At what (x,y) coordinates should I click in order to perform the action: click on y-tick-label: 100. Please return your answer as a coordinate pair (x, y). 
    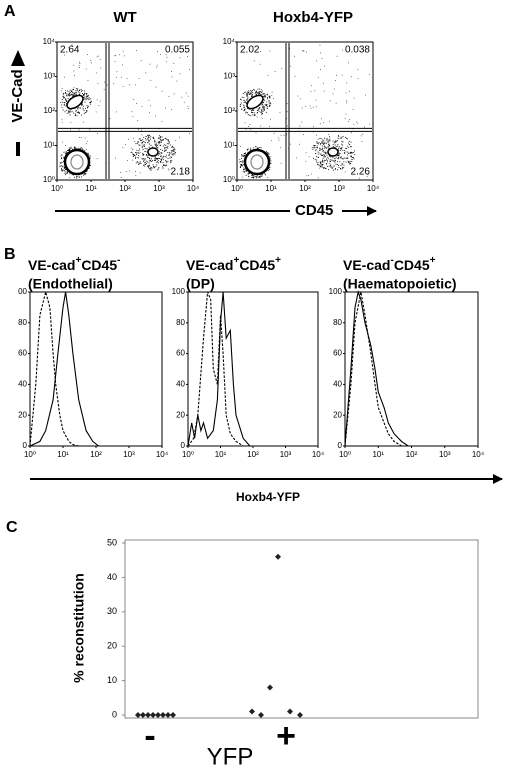
    Looking at the image, I should click on (336, 291).